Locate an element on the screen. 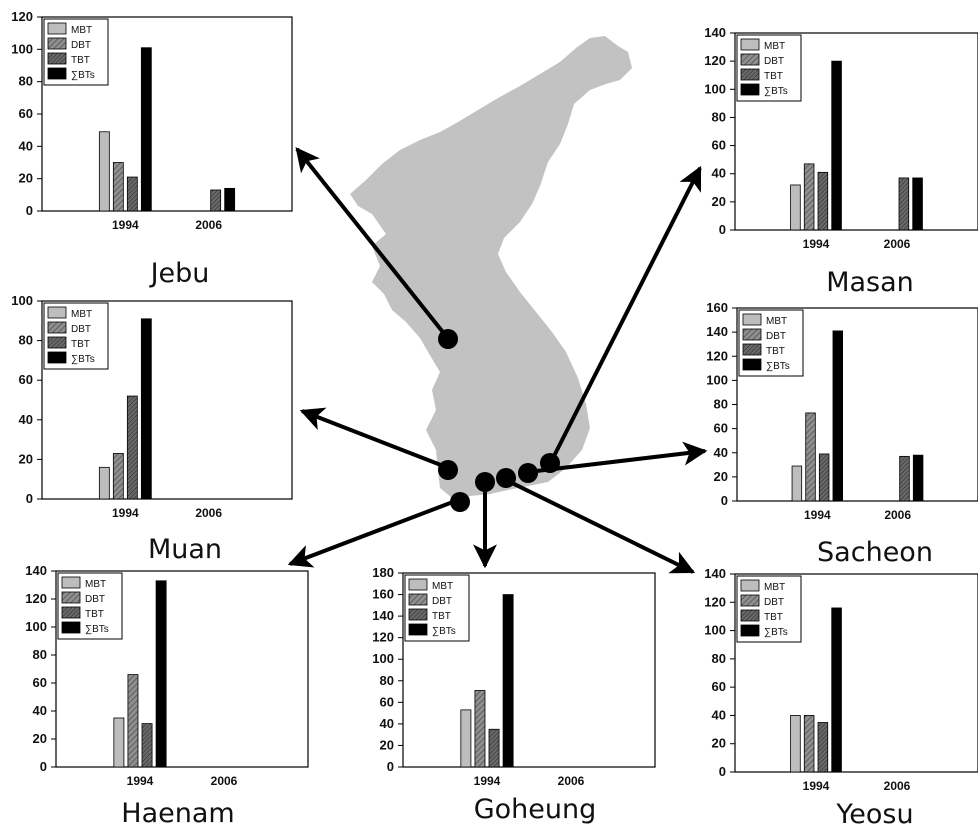 Image resolution: width=978 pixels, height=828 pixels. bar-yeosu-bts-1994 is located at coordinates (836, 690).